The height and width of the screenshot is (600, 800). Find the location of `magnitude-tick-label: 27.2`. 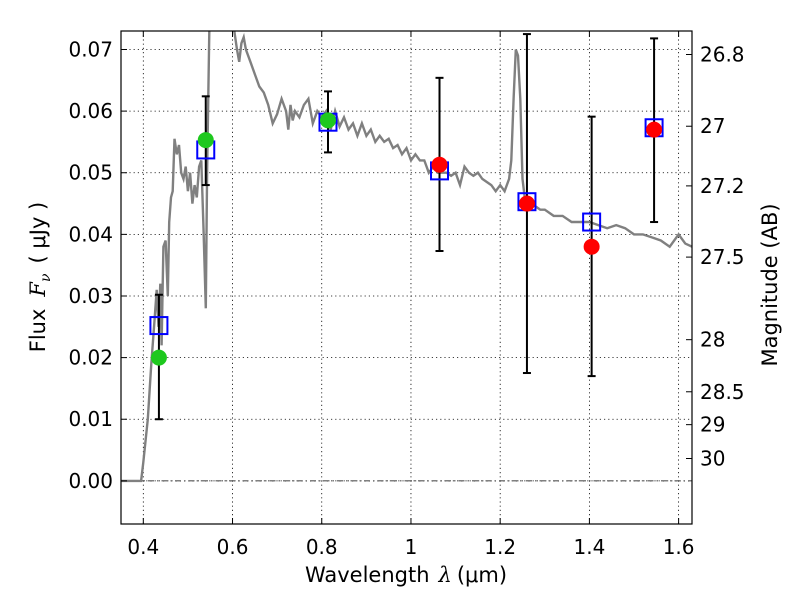

magnitude-tick-label: 27.2 is located at coordinates (722, 186).